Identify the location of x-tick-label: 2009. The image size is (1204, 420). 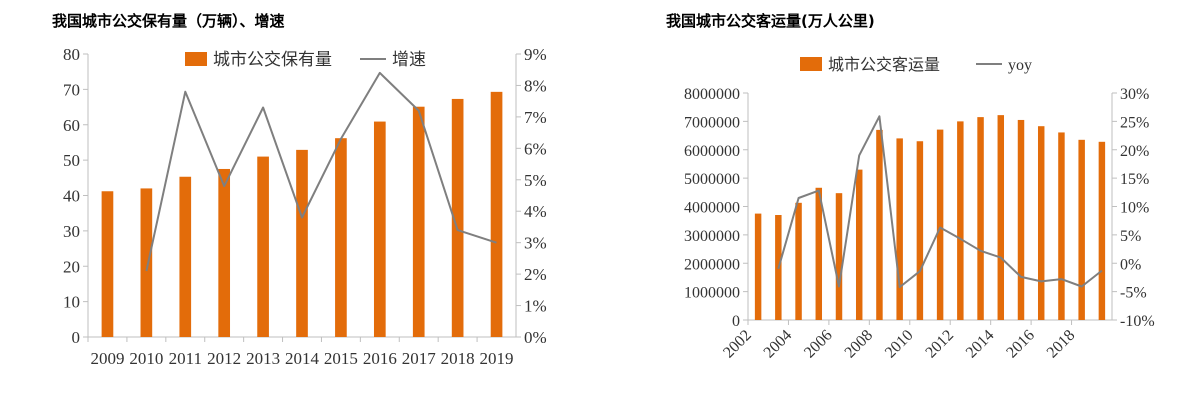
(107, 358).